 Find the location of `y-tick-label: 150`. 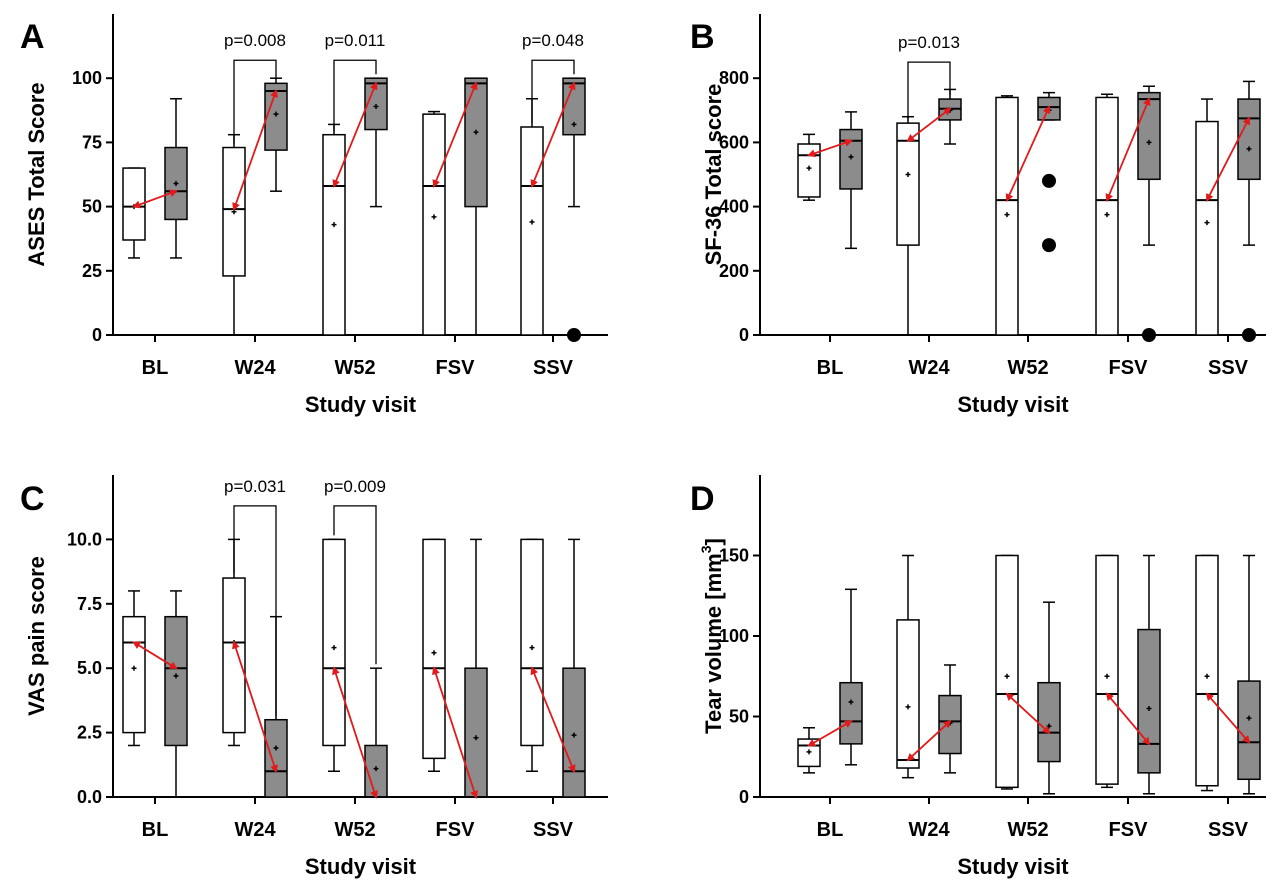

y-tick-label: 150 is located at coordinates (734, 556).